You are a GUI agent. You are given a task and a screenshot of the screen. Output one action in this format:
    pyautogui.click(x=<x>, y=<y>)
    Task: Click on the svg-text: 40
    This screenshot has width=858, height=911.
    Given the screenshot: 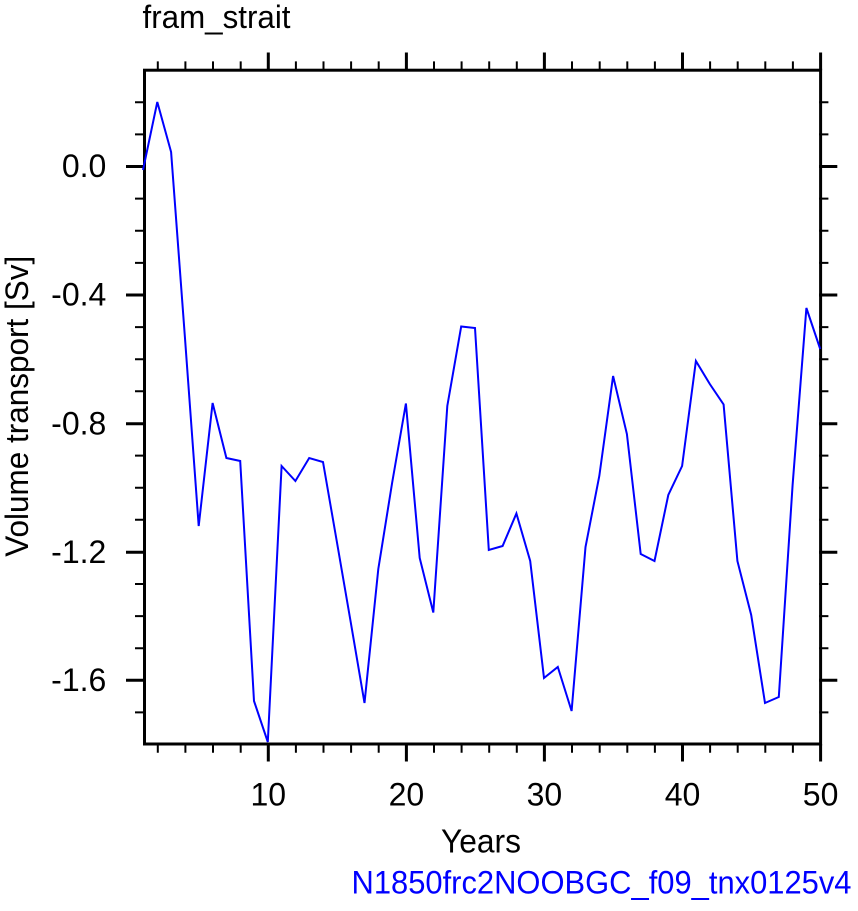 What is the action you would take?
    pyautogui.click(x=683, y=795)
    